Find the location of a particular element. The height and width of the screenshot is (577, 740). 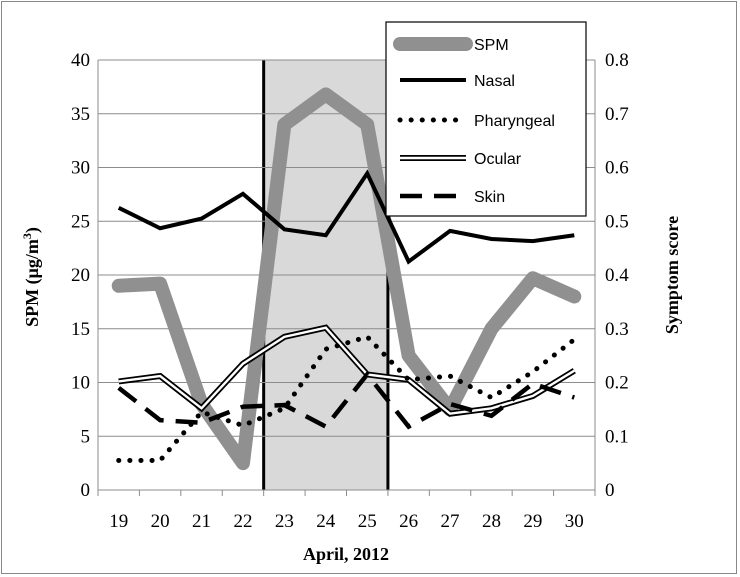

legend-label-ocular: Ocular is located at coordinates (498, 159).